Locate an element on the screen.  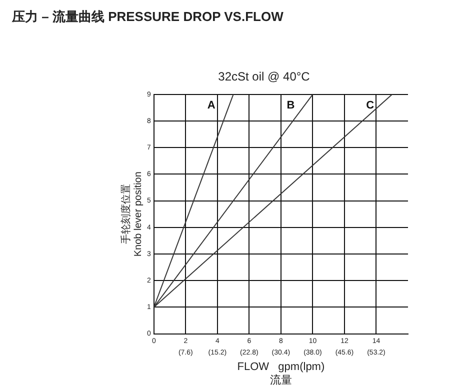
y-axis-title: 手轮刻度位置 Knob lever position is located at coordinates (132, 214).